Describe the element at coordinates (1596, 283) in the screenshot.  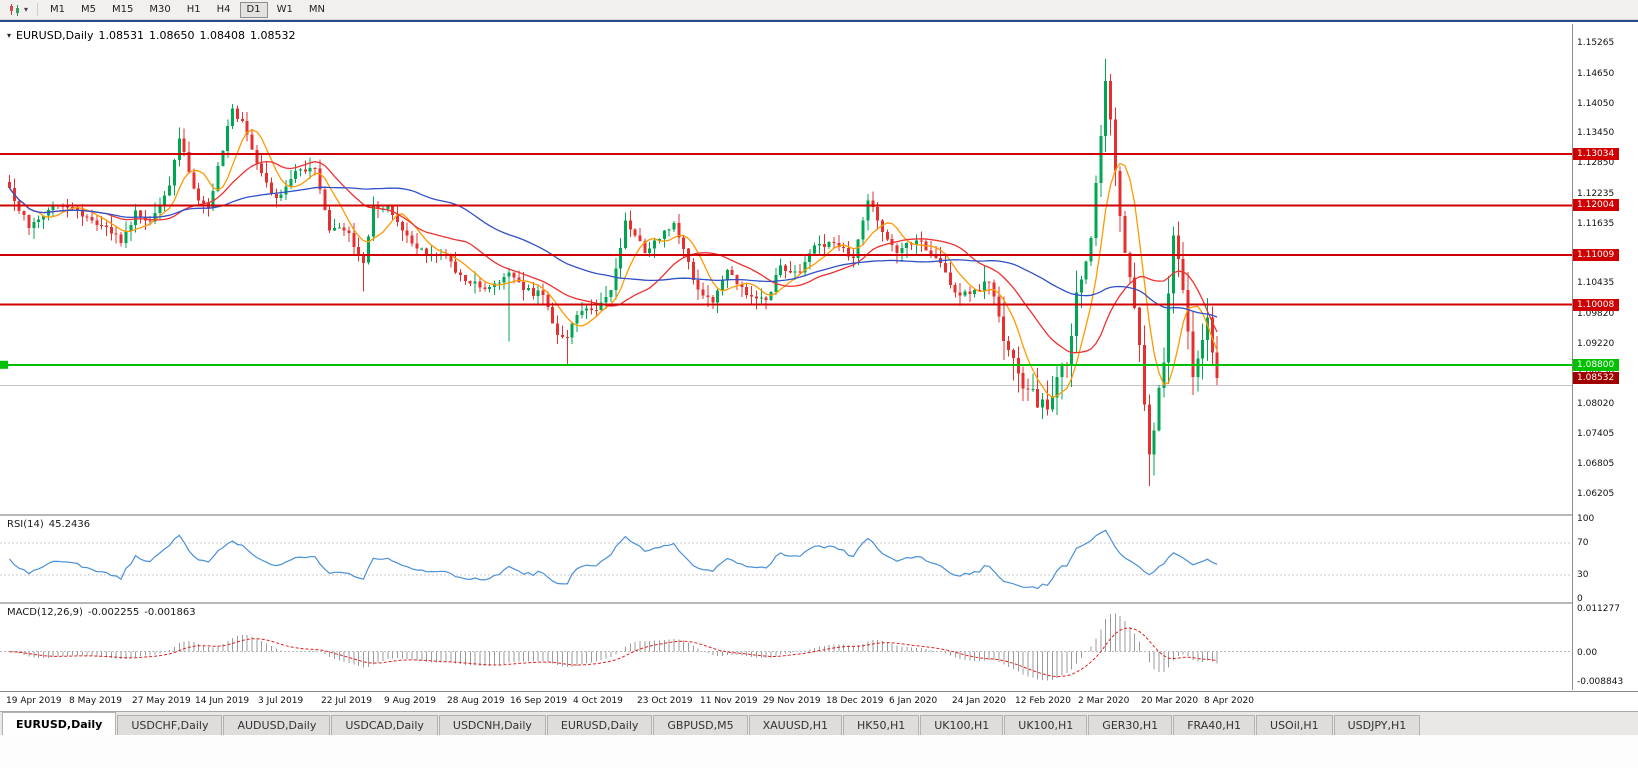
I see `price-tick: 1.10435` at that location.